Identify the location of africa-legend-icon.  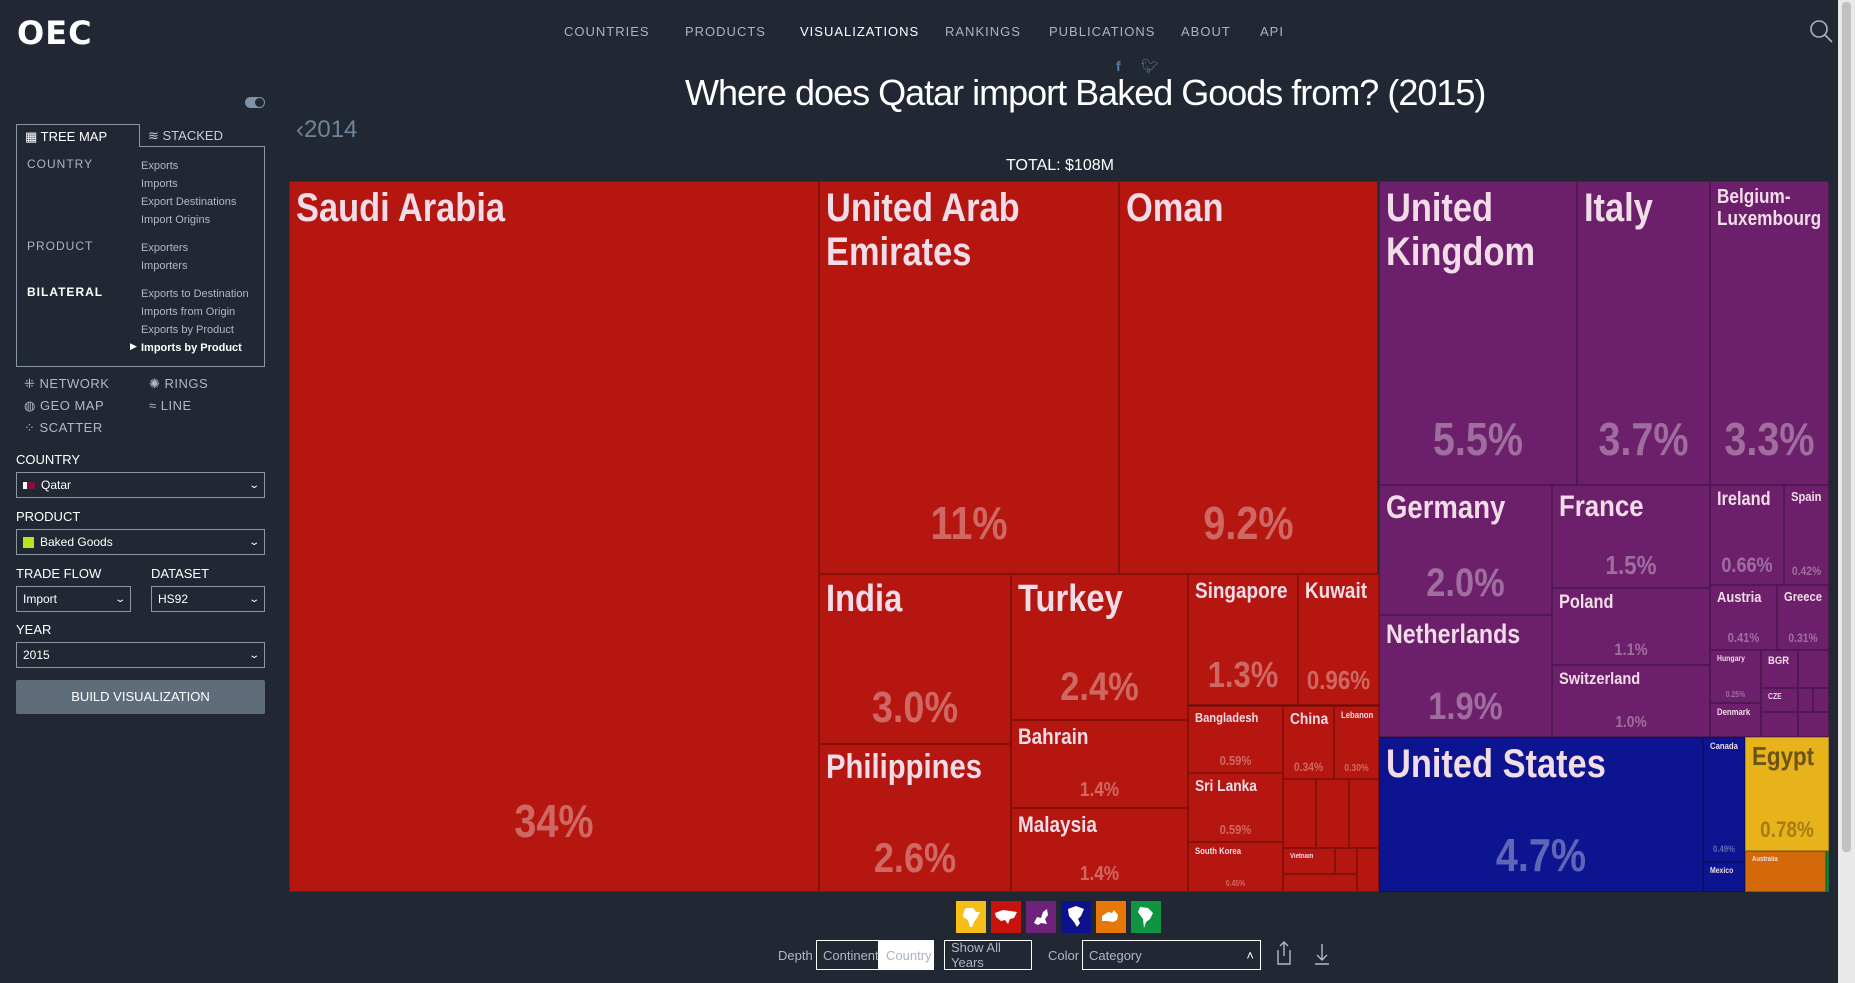
(971, 917).